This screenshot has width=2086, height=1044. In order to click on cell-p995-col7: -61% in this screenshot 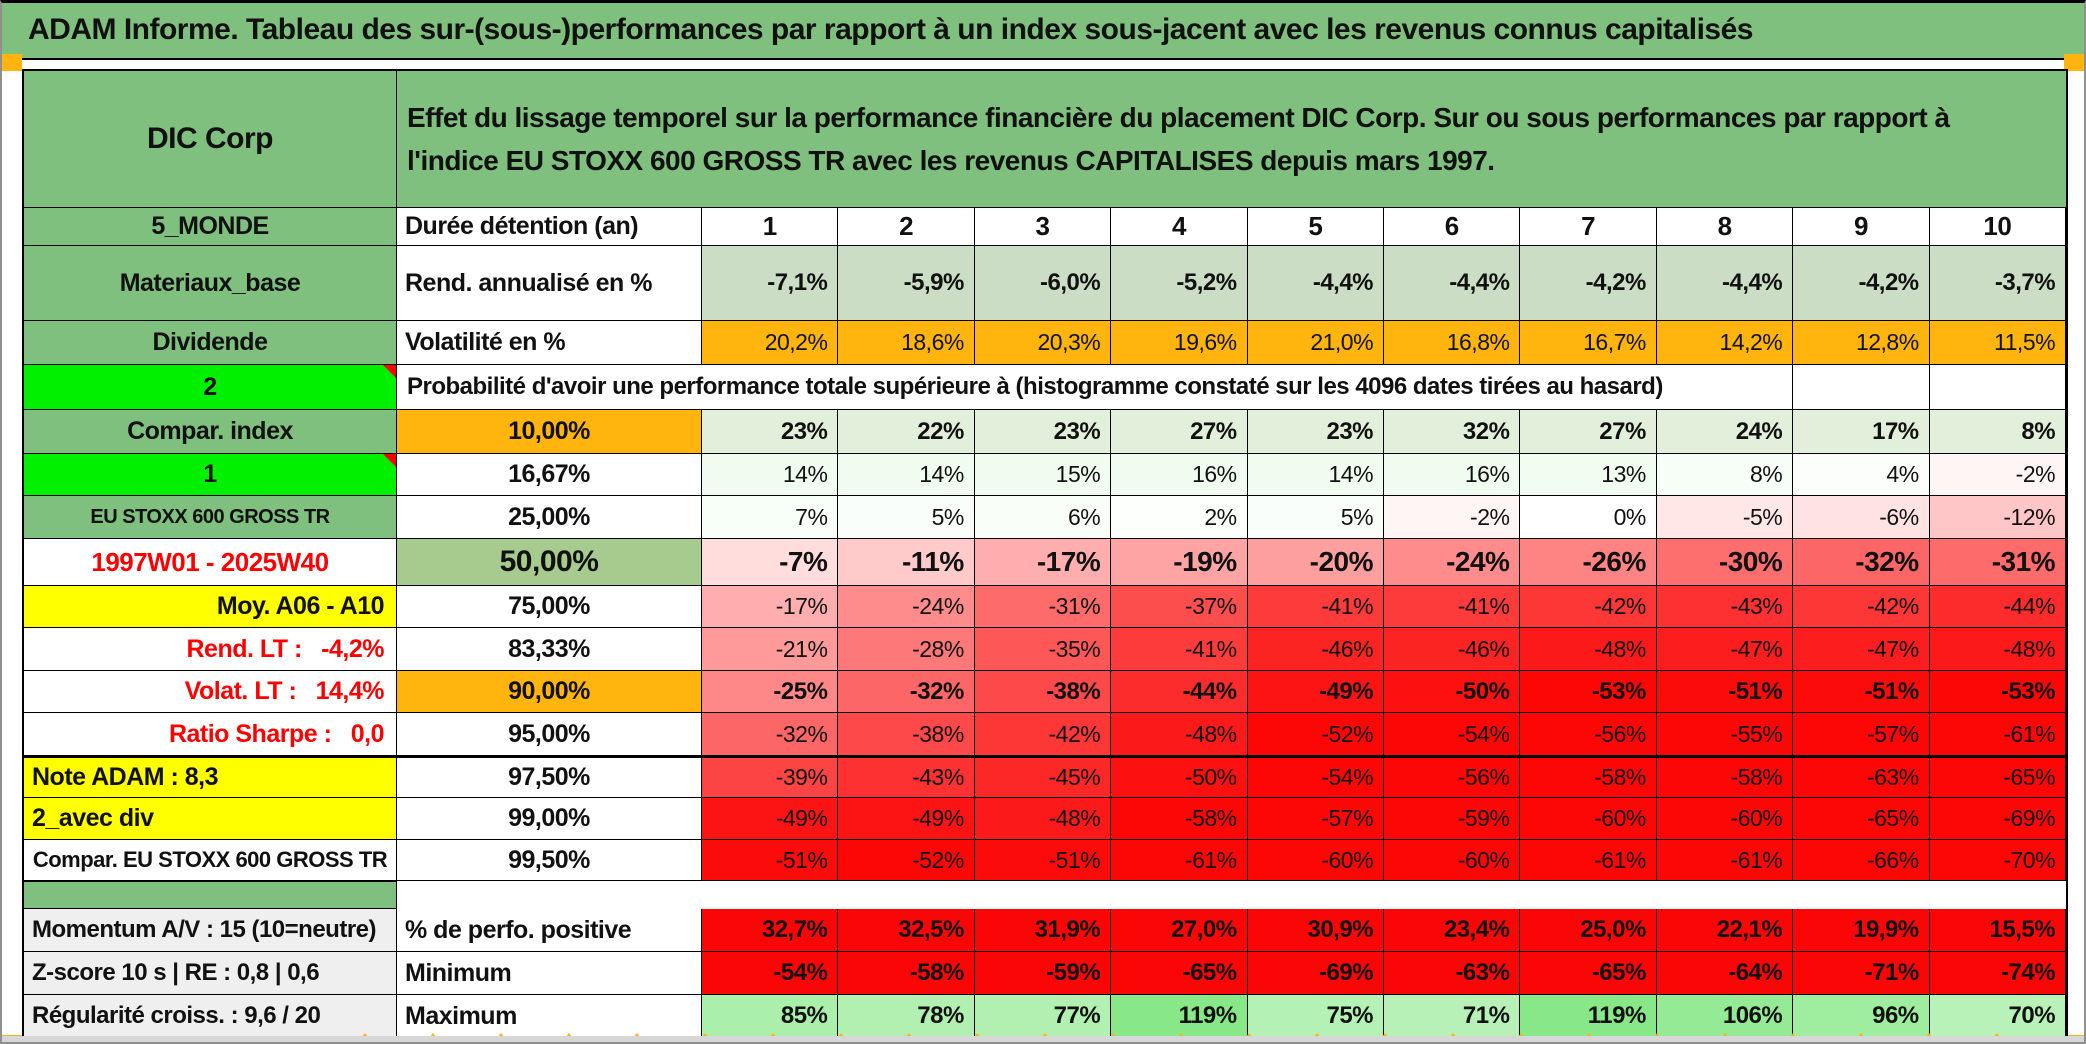, I will do `click(1588, 860)`.